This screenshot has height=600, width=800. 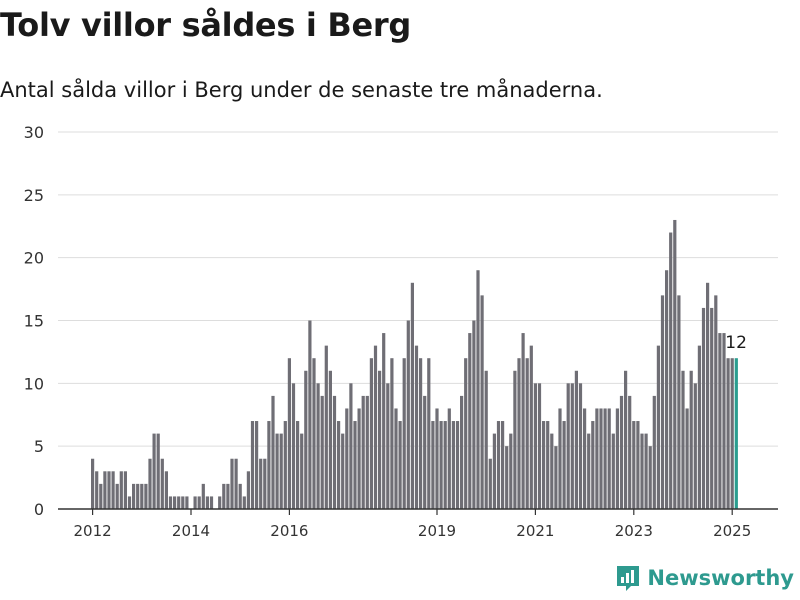 What do you see at coordinates (720, 578) in the screenshot?
I see `brand-name: Newsworthy` at bounding box center [720, 578].